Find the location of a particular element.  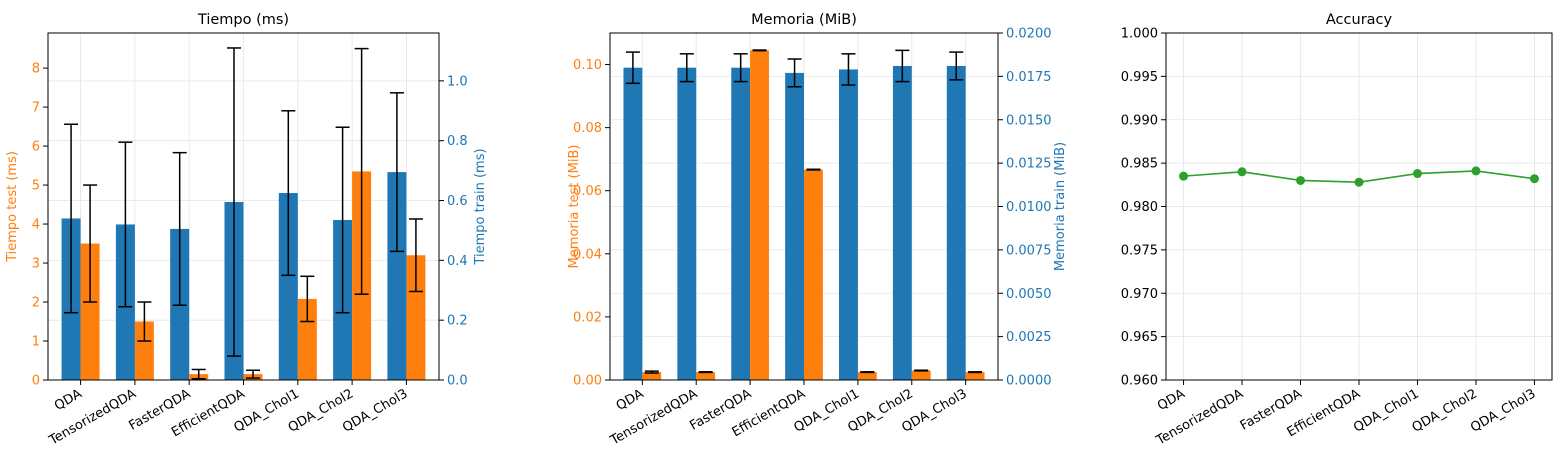

chart-title: Tiempo (ms) is located at coordinates (243, 20).